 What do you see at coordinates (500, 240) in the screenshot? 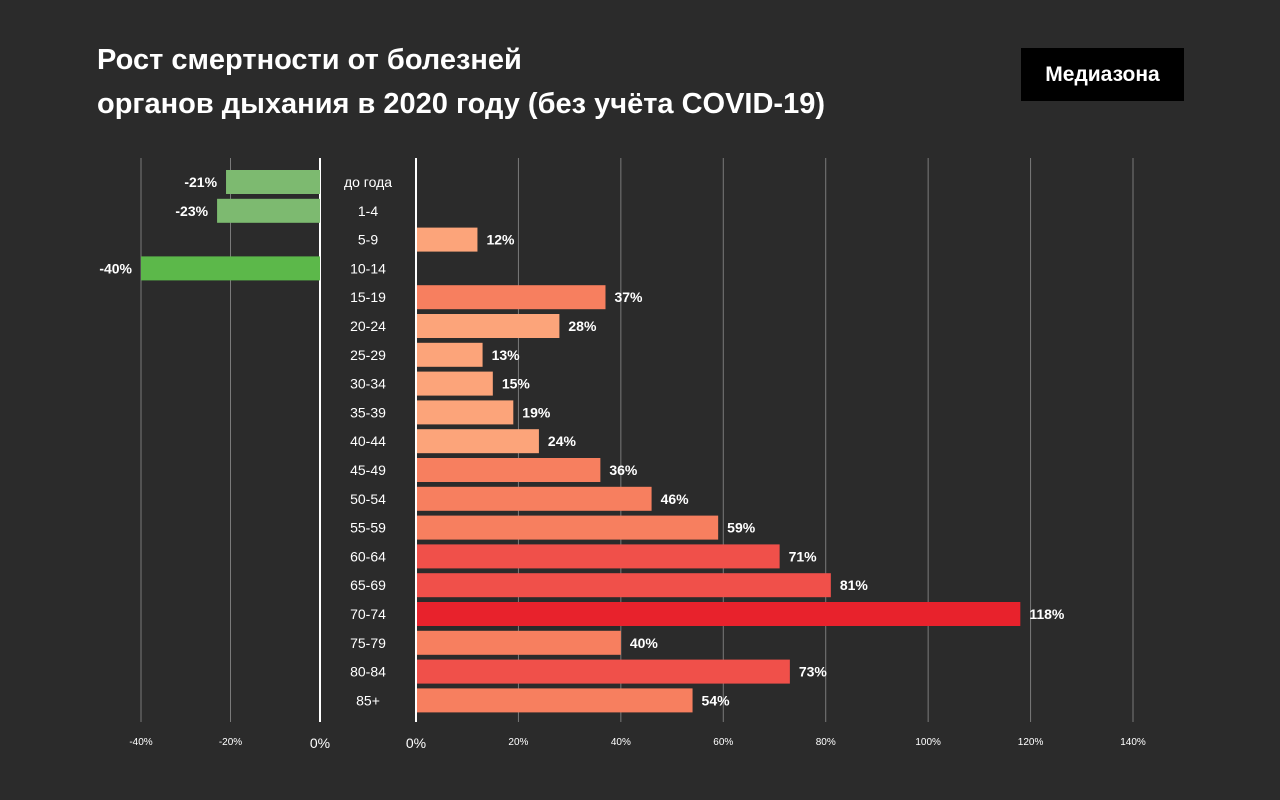
I see `value-label: 12%` at bounding box center [500, 240].